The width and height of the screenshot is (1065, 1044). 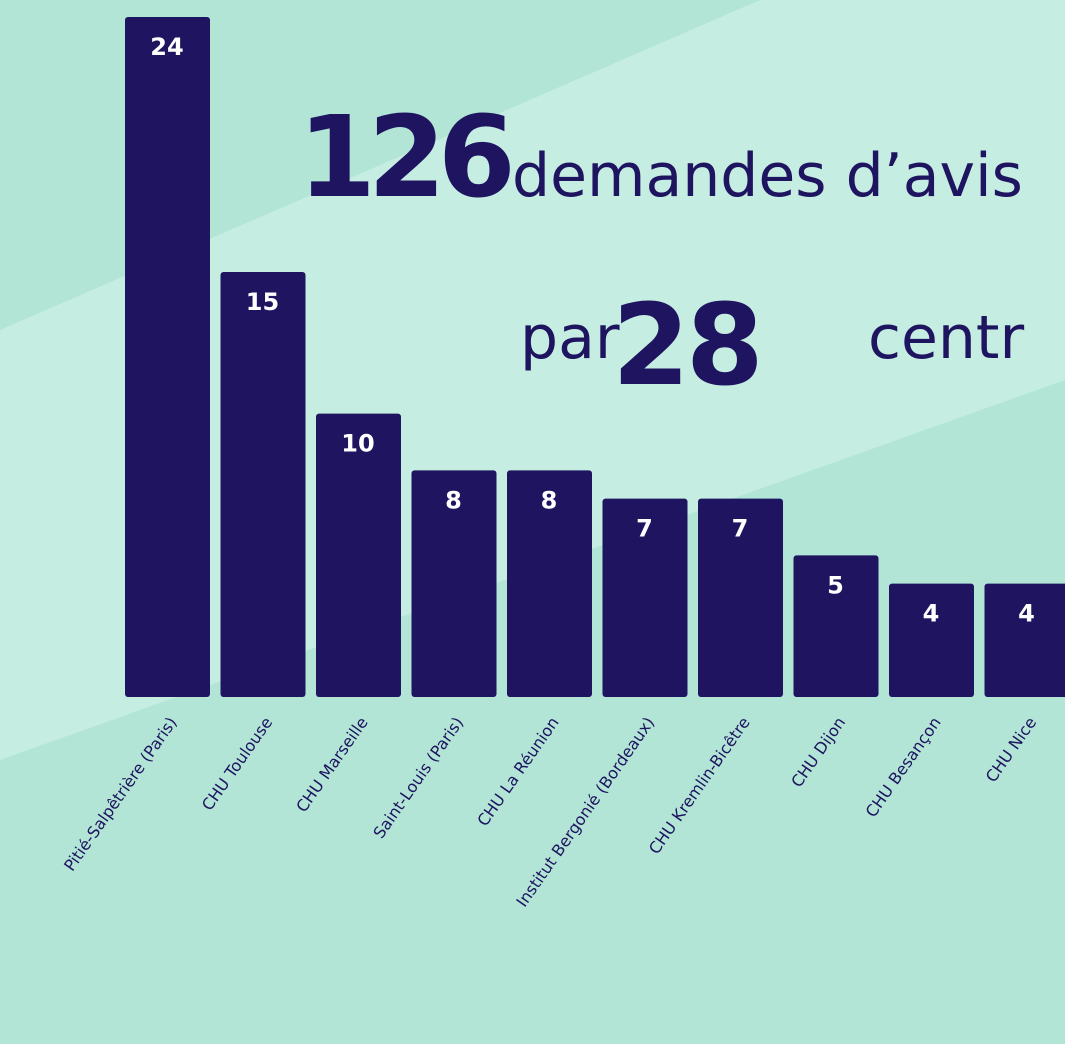 What do you see at coordinates (946, 338) in the screenshot?
I see `headline-suffix: centr` at bounding box center [946, 338].